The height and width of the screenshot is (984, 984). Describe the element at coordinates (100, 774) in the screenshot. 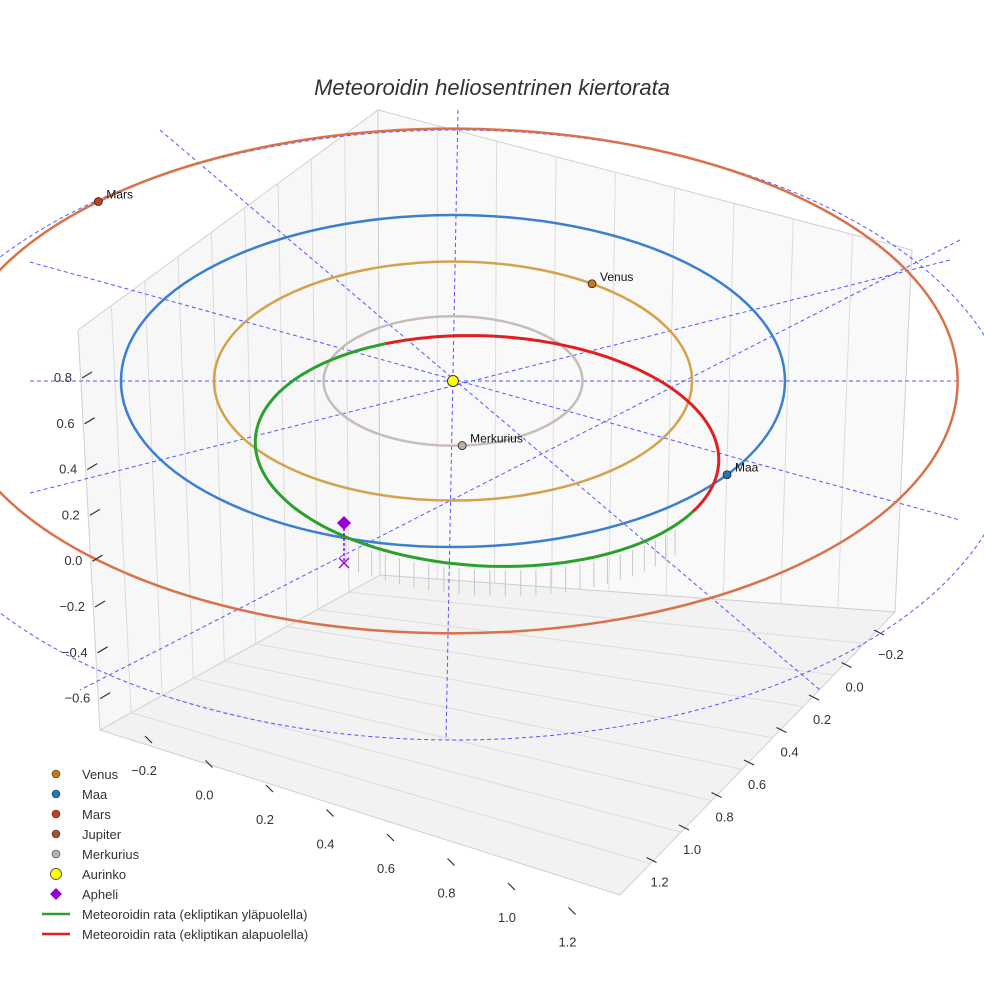

I see `legend-label: Venus` at that location.